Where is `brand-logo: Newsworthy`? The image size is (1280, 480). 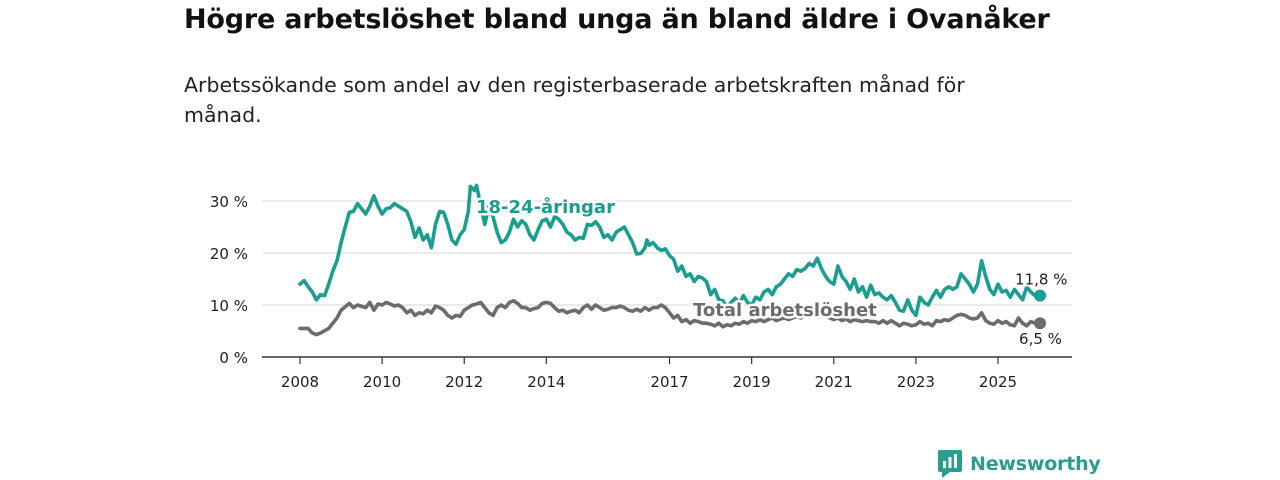 brand-logo: Newsworthy is located at coordinates (1019, 464).